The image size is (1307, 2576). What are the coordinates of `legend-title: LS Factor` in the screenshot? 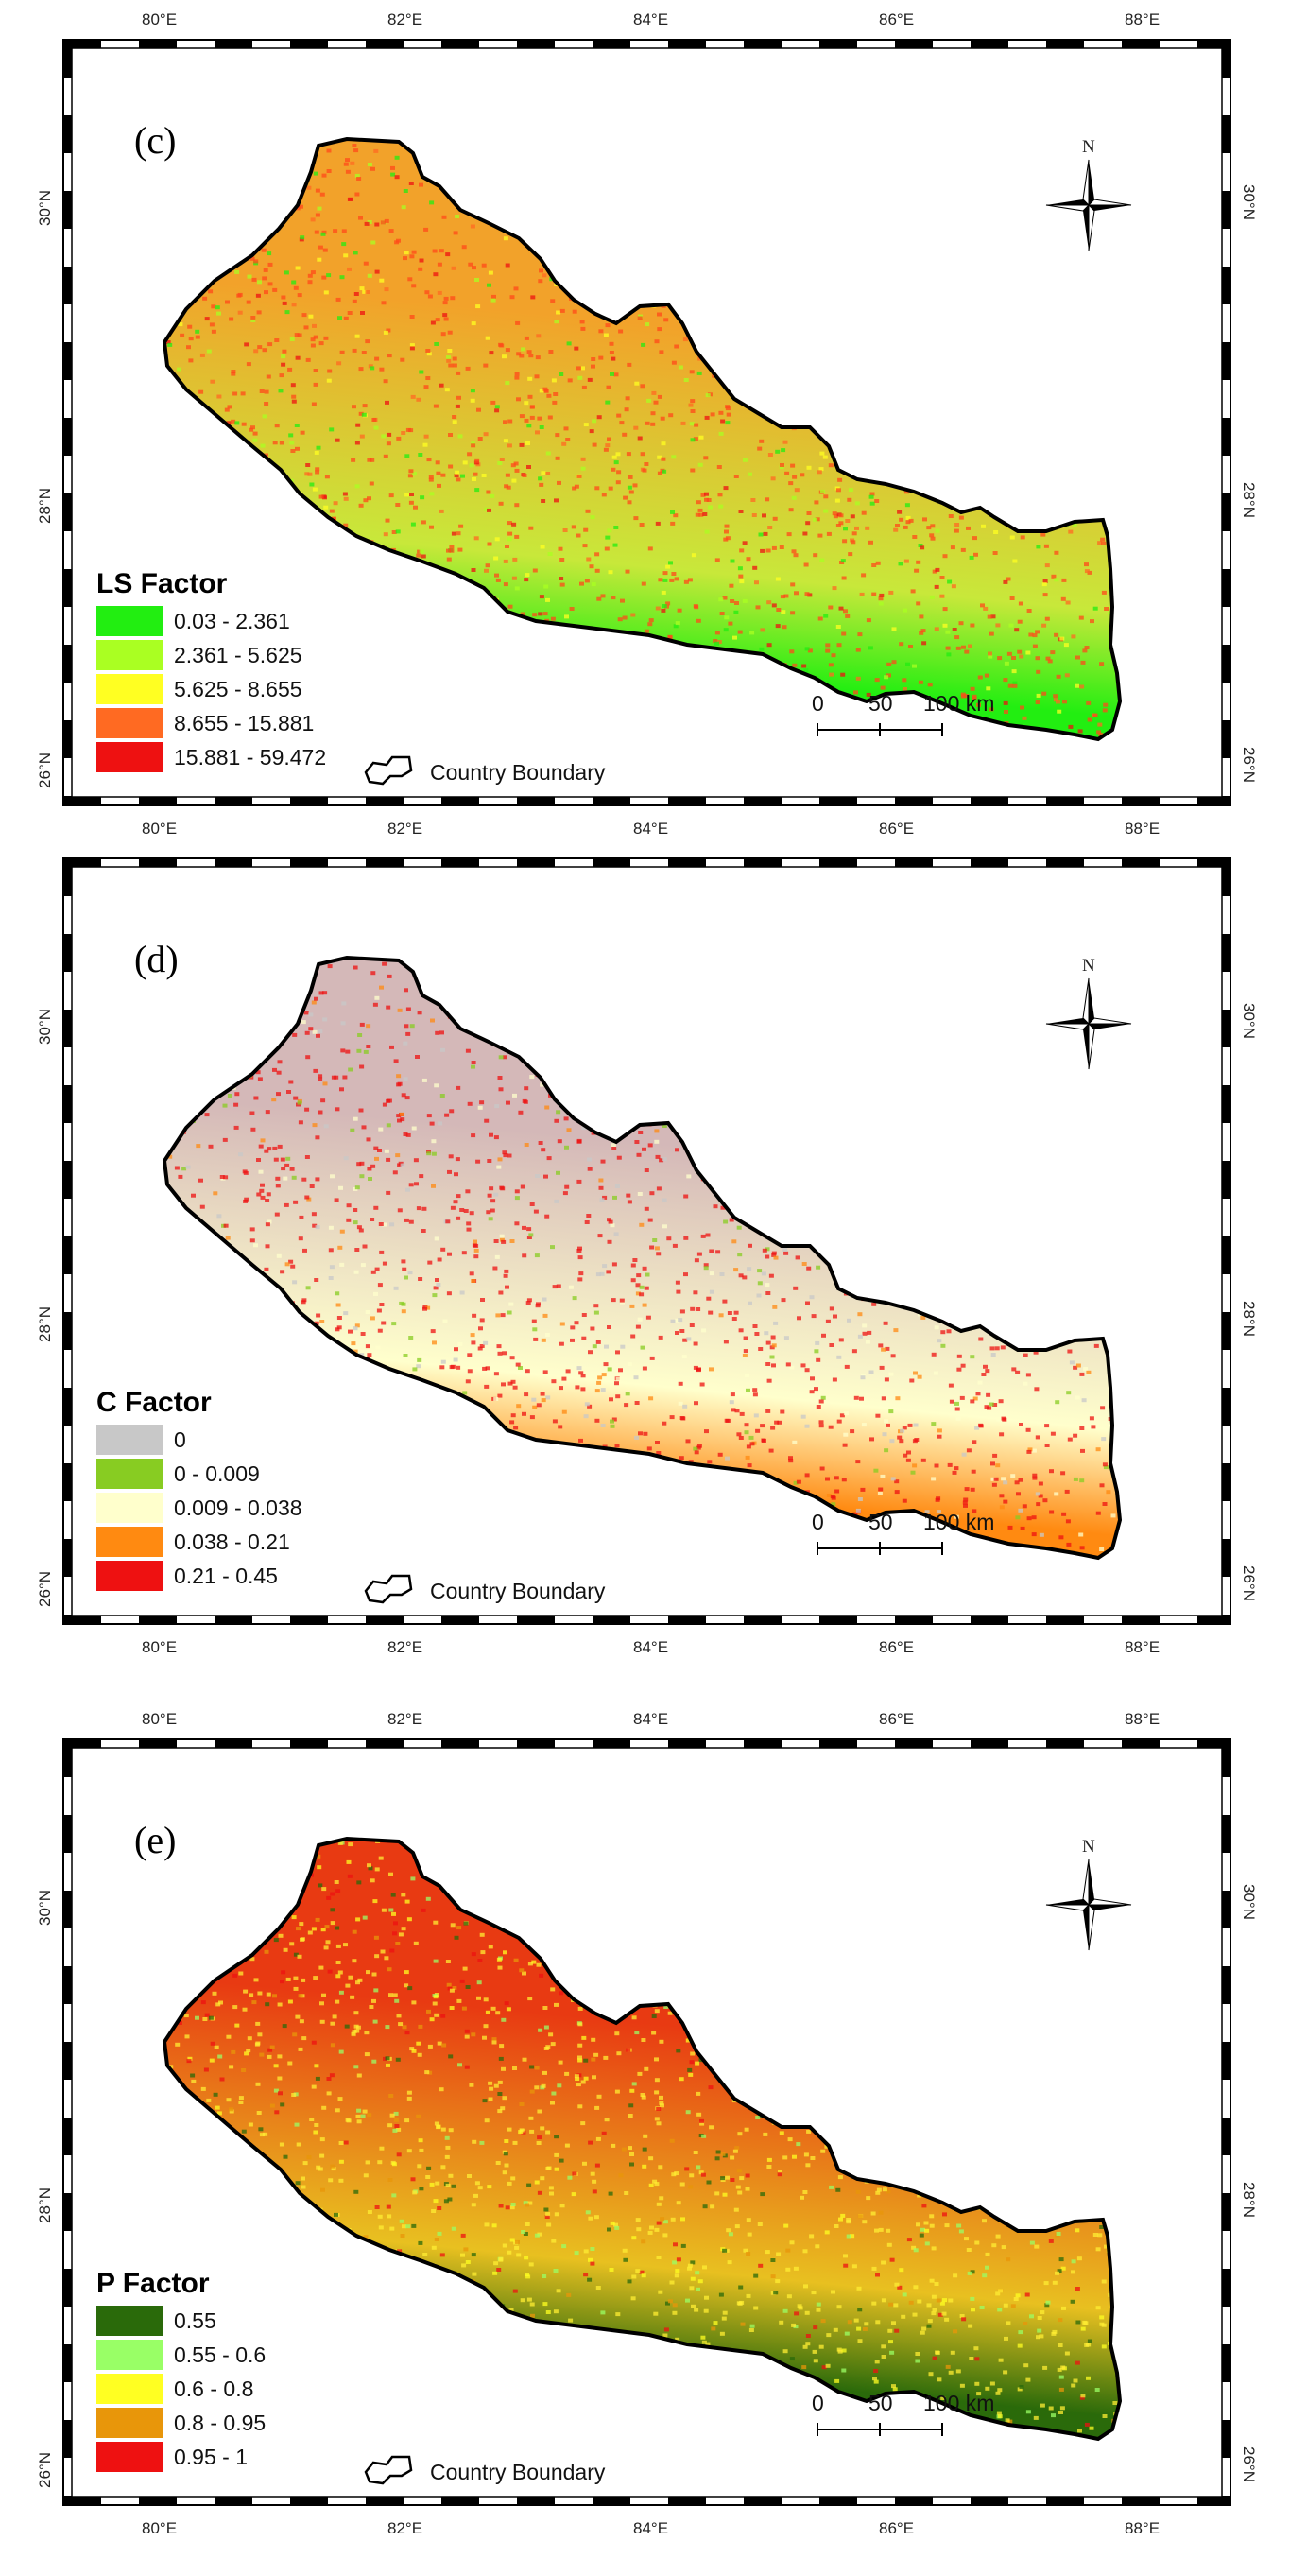 It's located at (162, 583).